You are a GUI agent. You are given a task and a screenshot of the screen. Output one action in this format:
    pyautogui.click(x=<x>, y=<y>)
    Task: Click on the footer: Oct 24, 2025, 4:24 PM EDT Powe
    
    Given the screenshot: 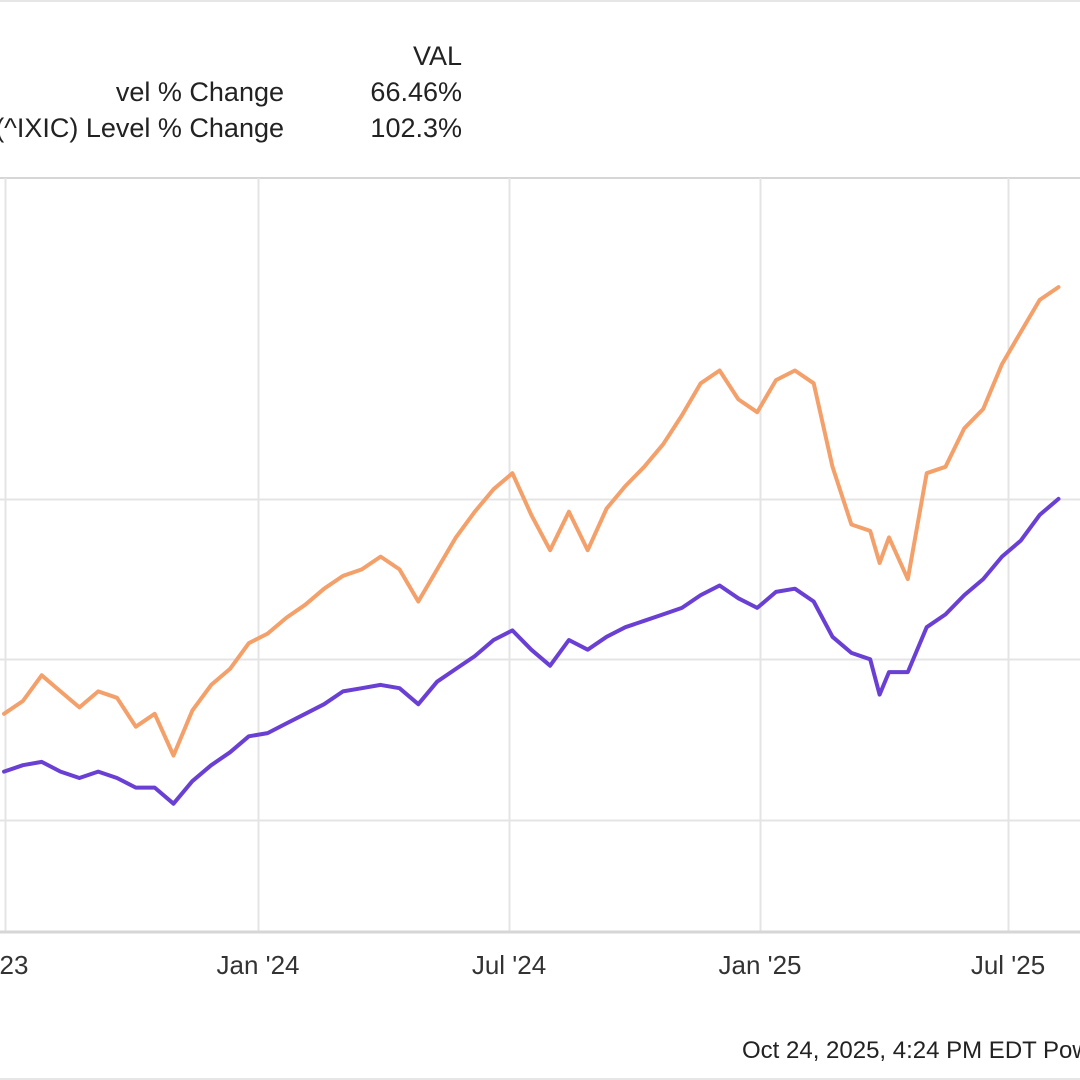 What is the action you would take?
    pyautogui.click(x=540, y=1054)
    